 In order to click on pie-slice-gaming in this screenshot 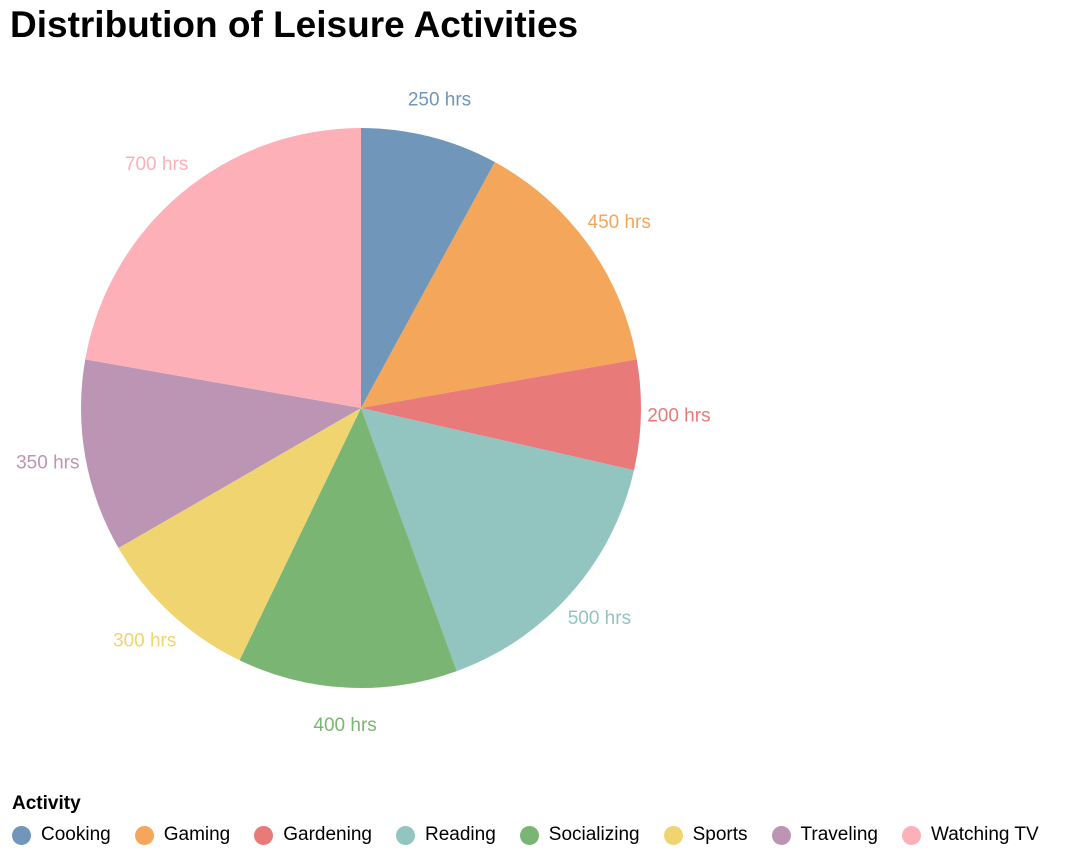, I will do `click(499, 285)`.